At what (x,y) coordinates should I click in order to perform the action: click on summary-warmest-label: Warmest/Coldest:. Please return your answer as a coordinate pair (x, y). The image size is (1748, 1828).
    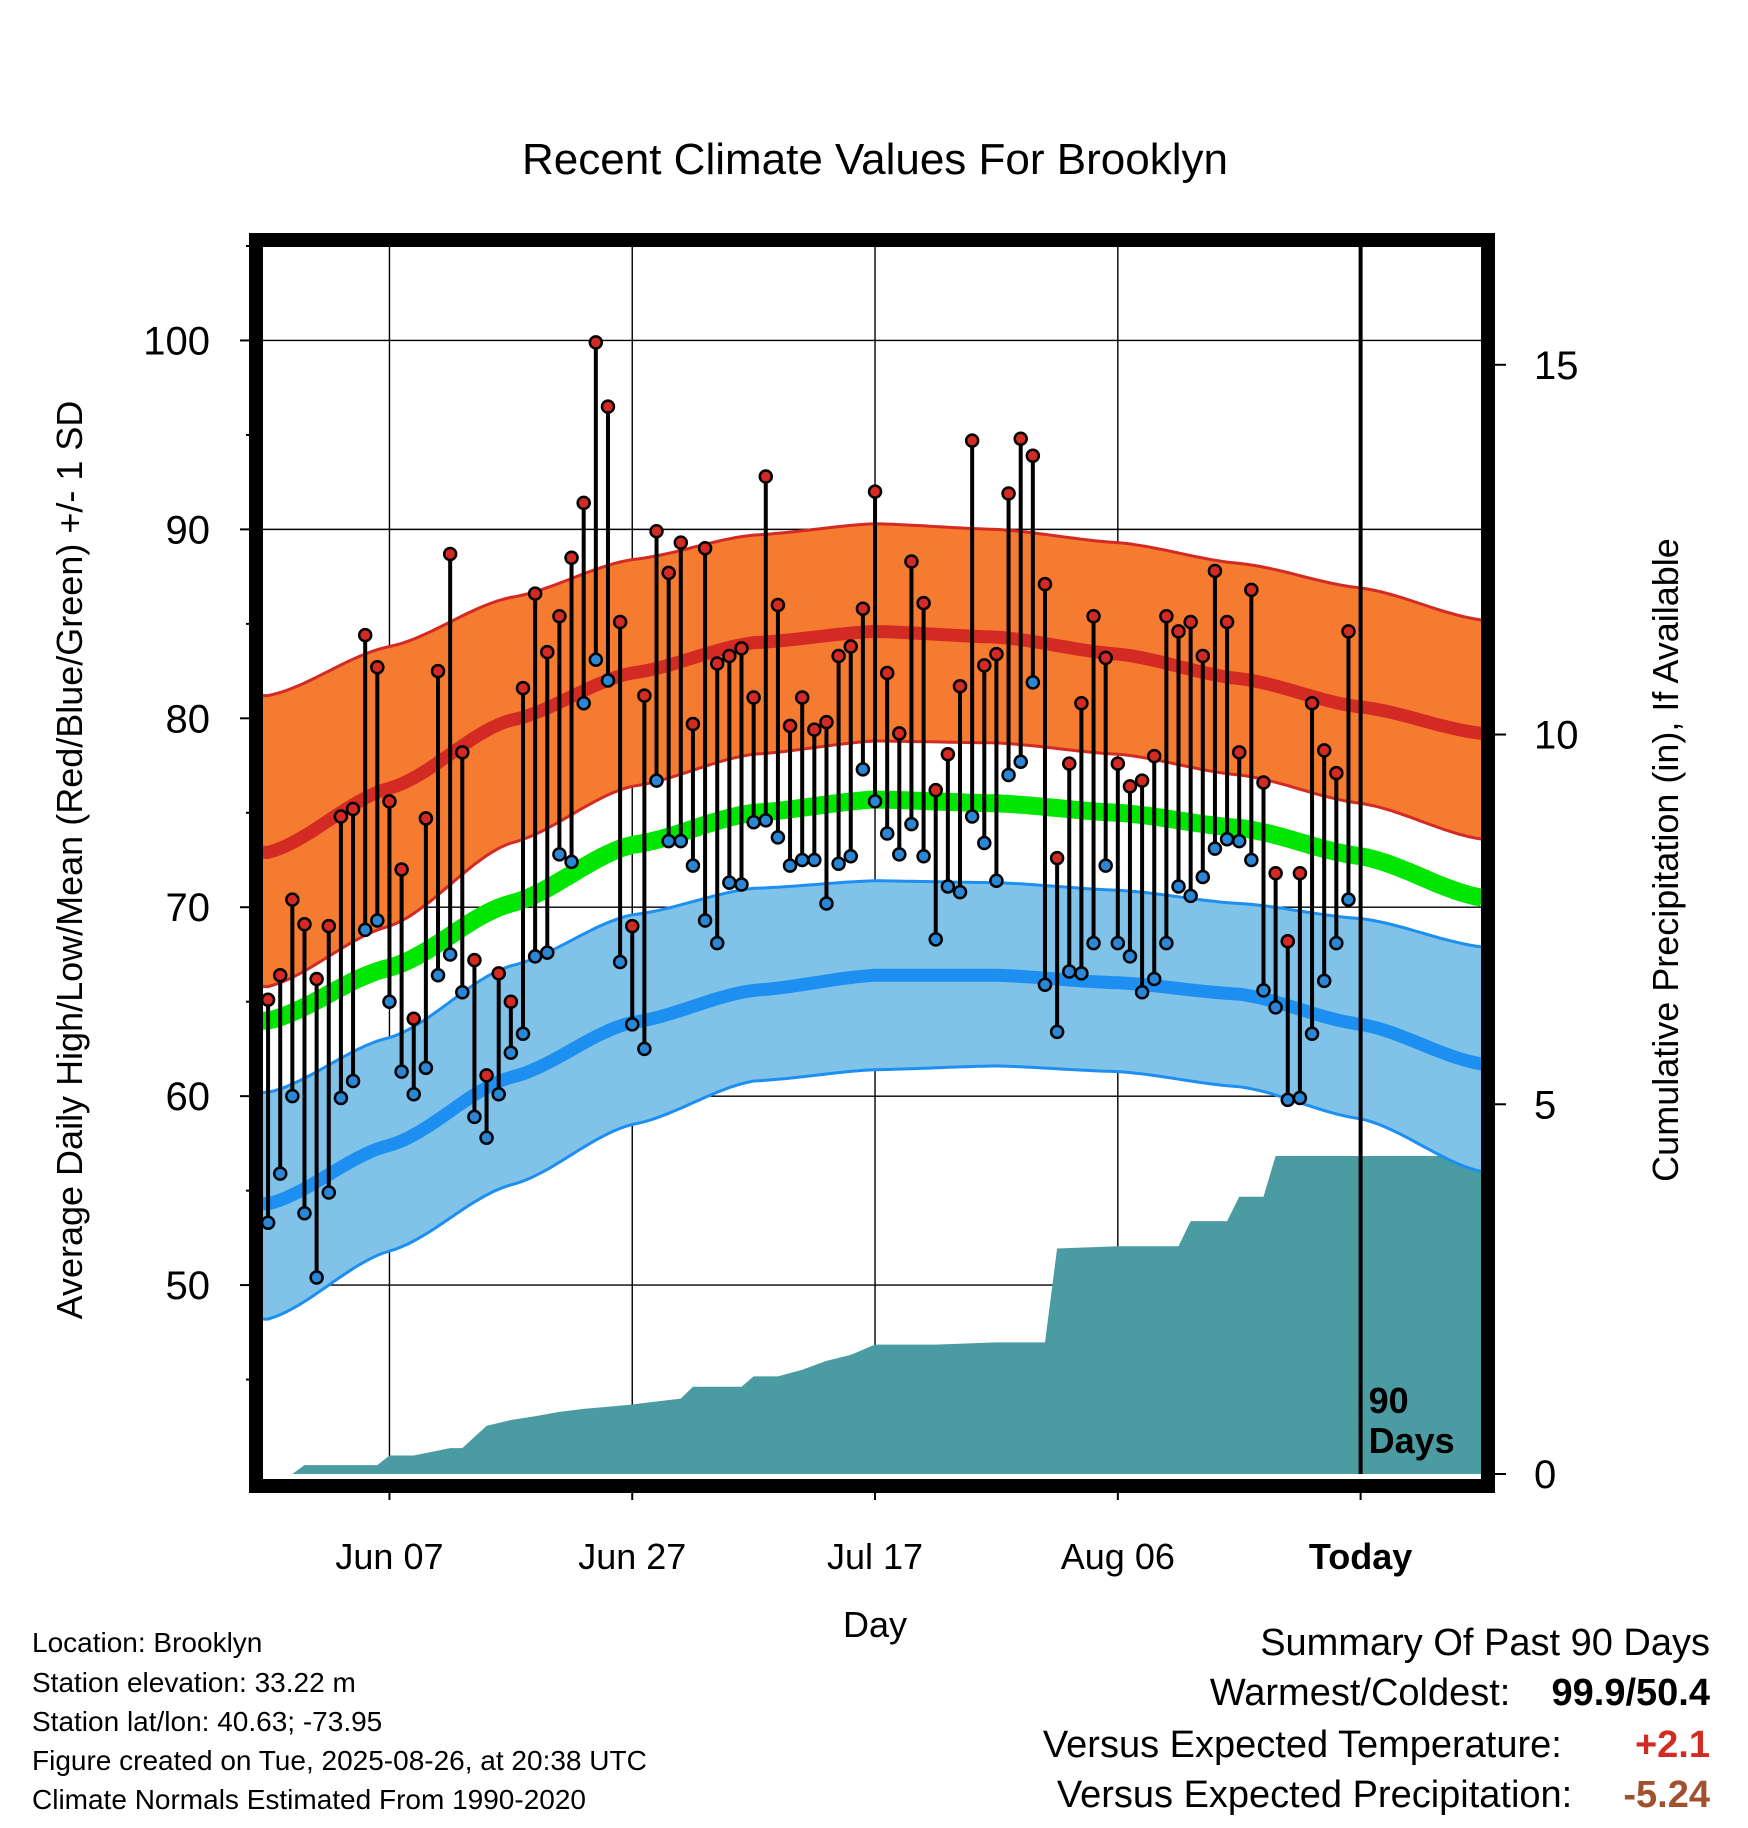
    Looking at the image, I should click on (1360, 1693).